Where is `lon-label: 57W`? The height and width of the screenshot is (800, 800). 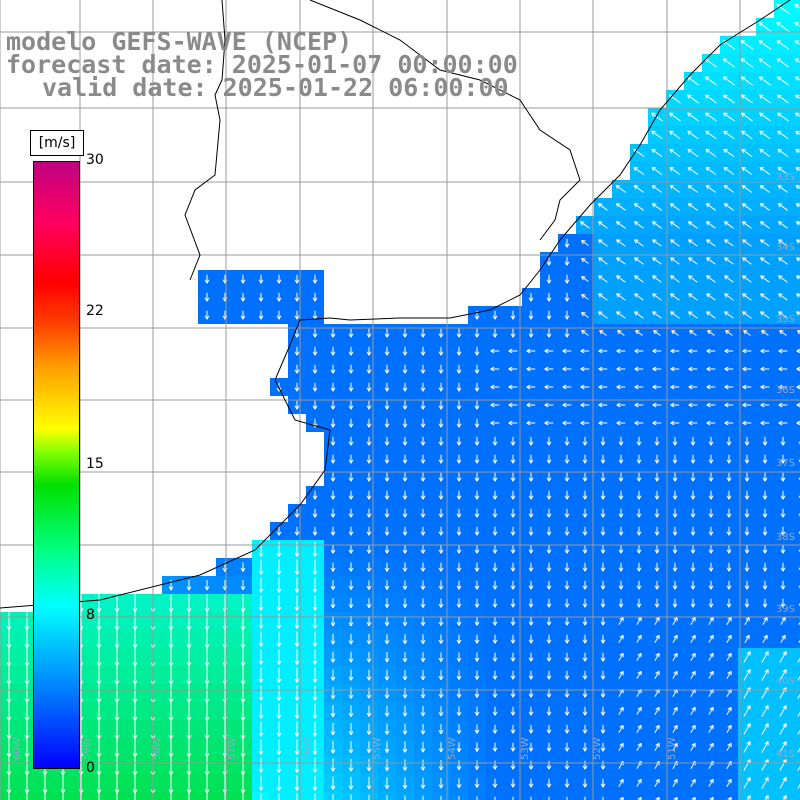 lon-label: 57W is located at coordinates (232, 748).